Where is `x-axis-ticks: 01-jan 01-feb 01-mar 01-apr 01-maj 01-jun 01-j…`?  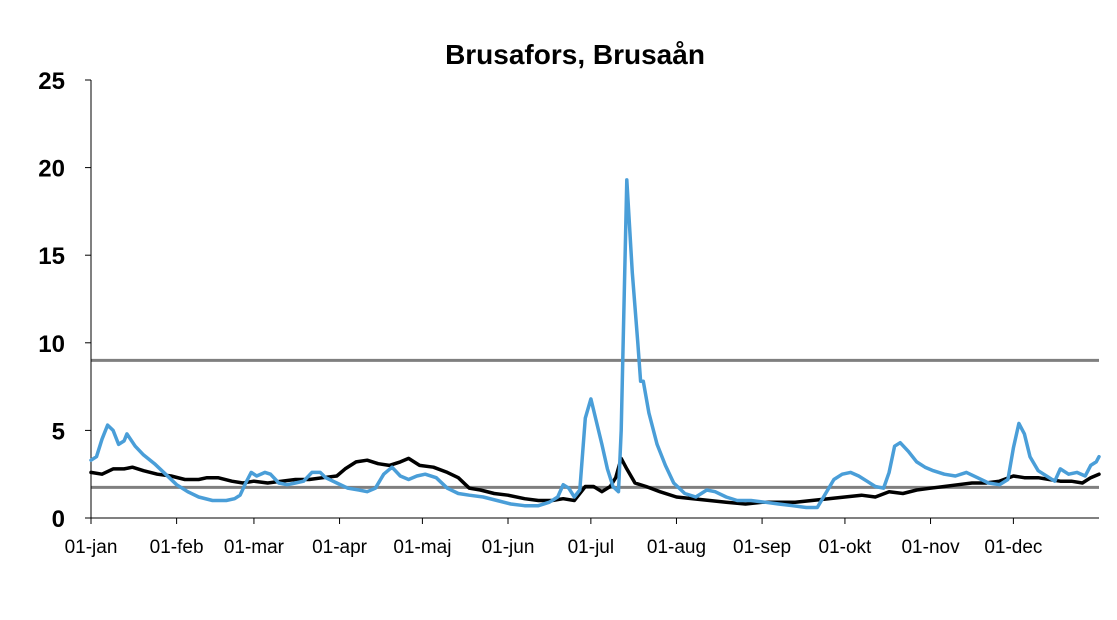 x-axis-ticks: 01-jan 01-feb 01-mar 01-apr 01-maj 01-jun 01-j… is located at coordinates (553, 538).